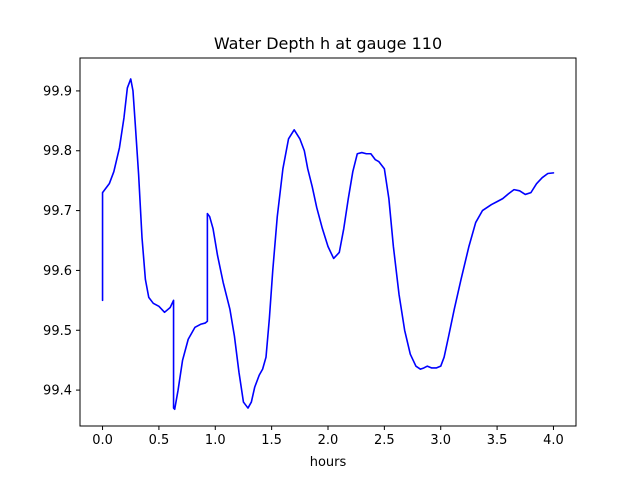  What do you see at coordinates (57, 271) in the screenshot?
I see `y-tick-label: 99.6` at bounding box center [57, 271].